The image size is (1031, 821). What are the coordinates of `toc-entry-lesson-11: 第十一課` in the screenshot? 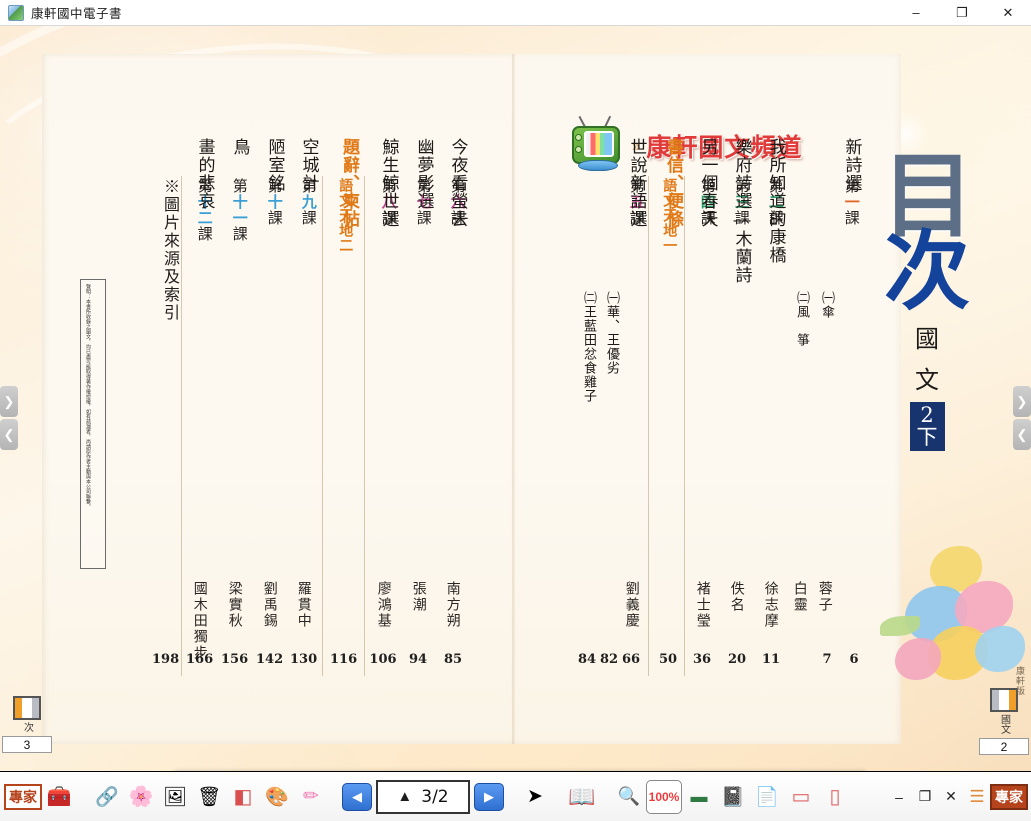 It's located at (239, 210).